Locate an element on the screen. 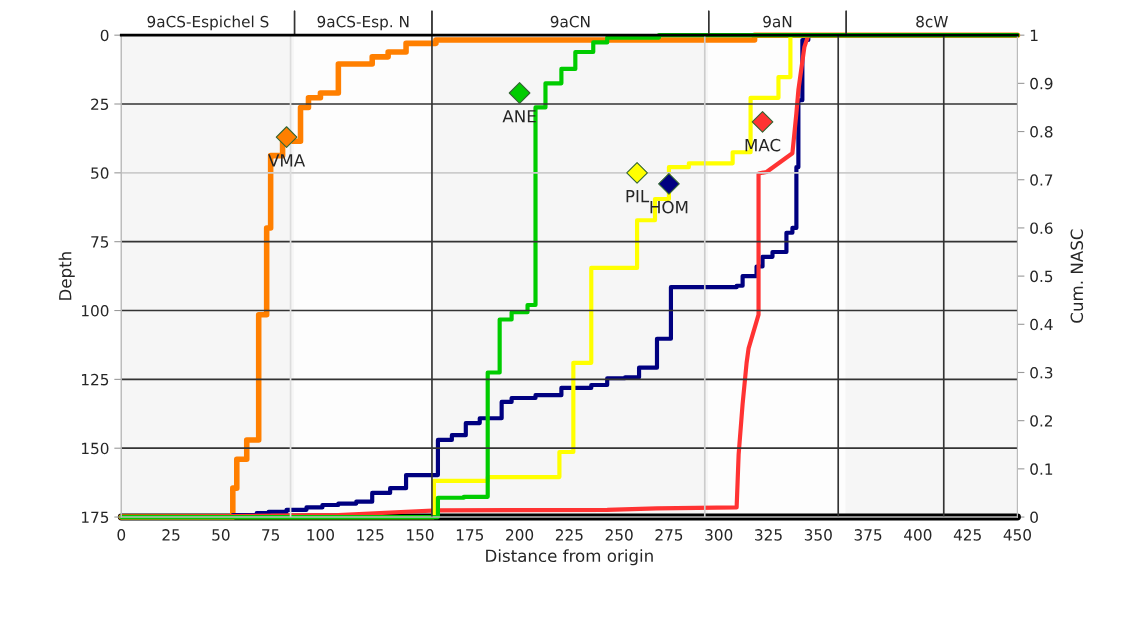 This screenshot has width=1123, height=617. x-tick-label: 350 is located at coordinates (818, 535).